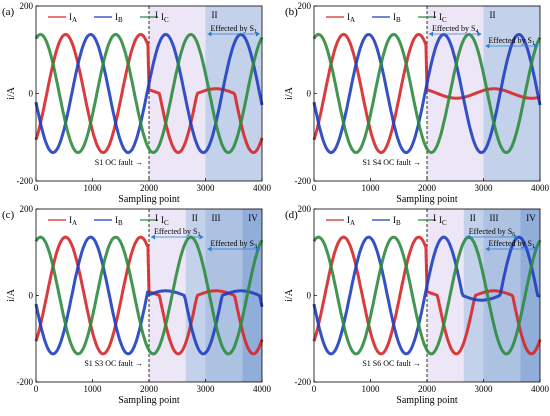 The image size is (550, 416). Describe the element at coordinates (113, 363) in the screenshot. I see `fault-label: S1 S3 OC fault →` at that location.